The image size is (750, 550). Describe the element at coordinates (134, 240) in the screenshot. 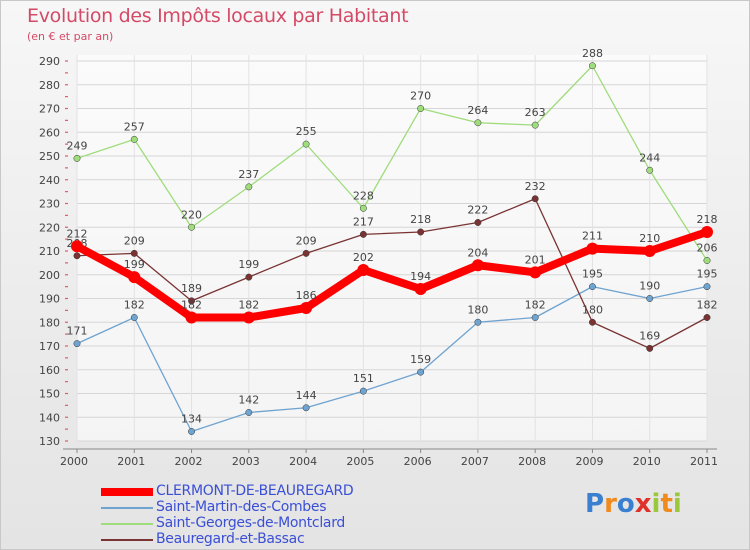

I see `data-label: 209` at that location.